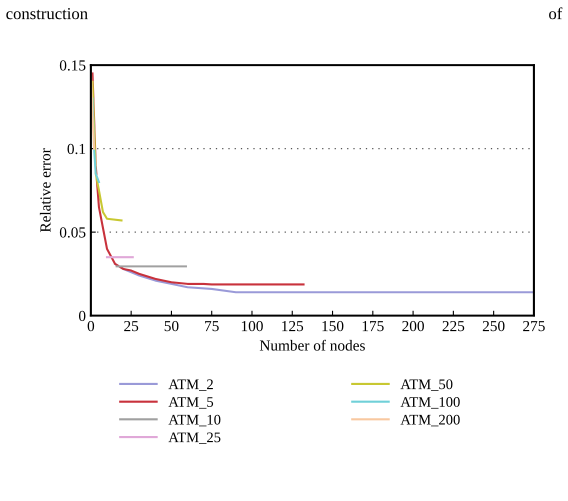  Describe the element at coordinates (453, 326) in the screenshot. I see `x-tick-label: 225` at that location.